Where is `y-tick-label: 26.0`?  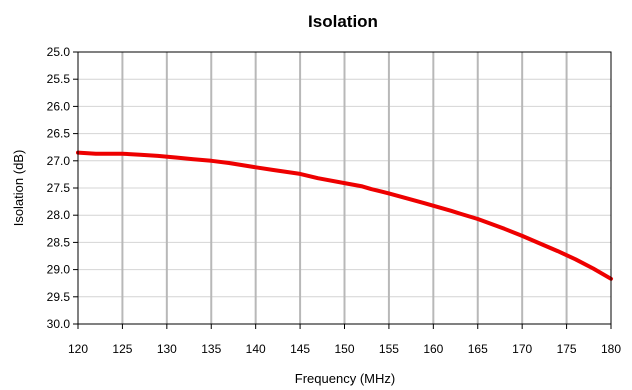 y-tick-label: 26.0 is located at coordinates (59, 106).